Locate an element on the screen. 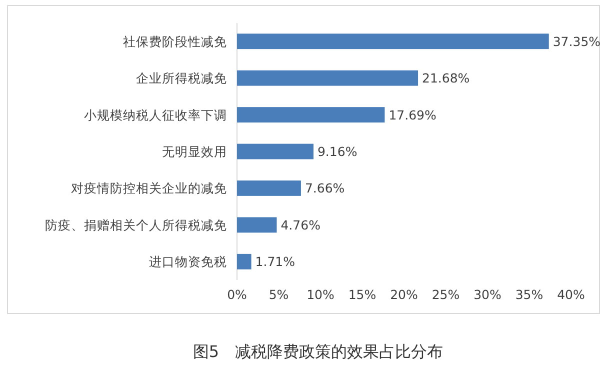 This screenshot has height=372, width=608. data-label: 21.68% is located at coordinates (446, 78).